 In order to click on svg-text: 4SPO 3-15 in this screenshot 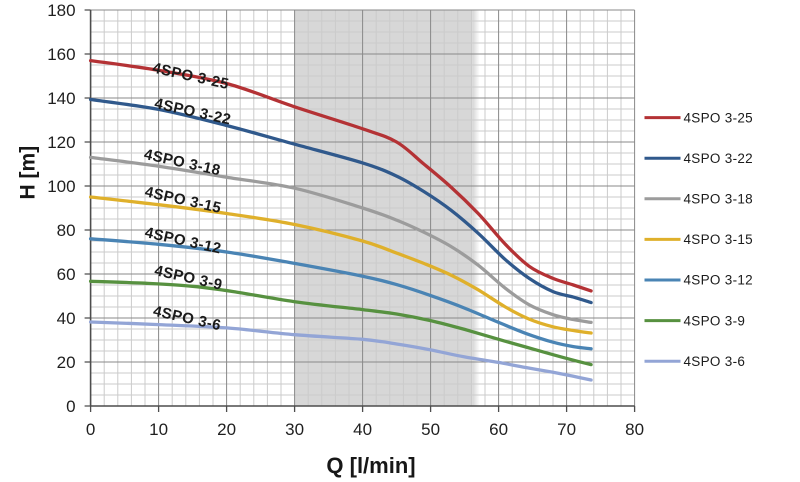, I will do `click(719, 239)`.